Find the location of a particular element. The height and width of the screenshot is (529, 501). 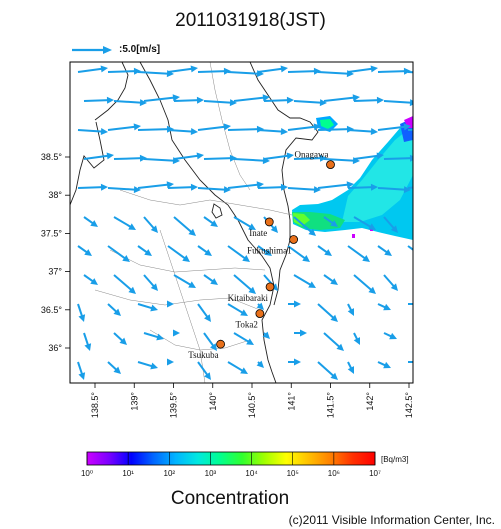

colorbar-ticks: 10⁰ 10¹ 10² 10³ 10⁴ 10⁵ 10⁶ 10⁷ is located at coordinates (231, 465).